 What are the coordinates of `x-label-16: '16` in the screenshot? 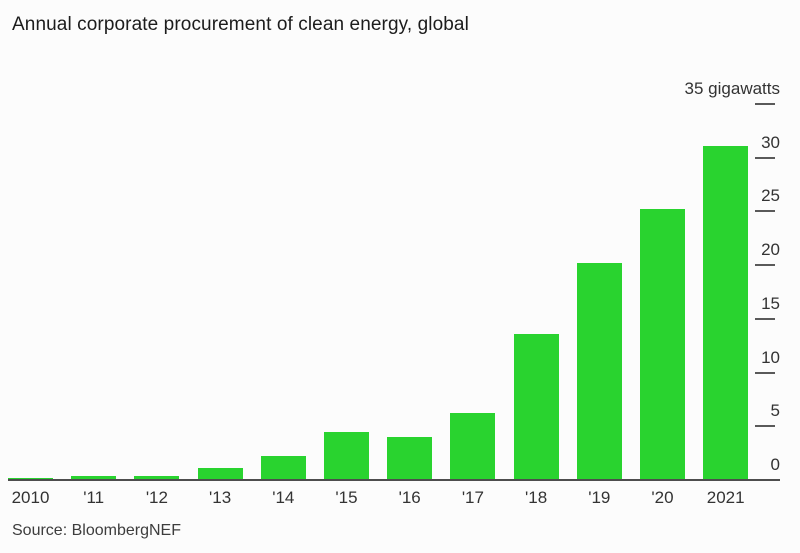 It's located at (409, 497).